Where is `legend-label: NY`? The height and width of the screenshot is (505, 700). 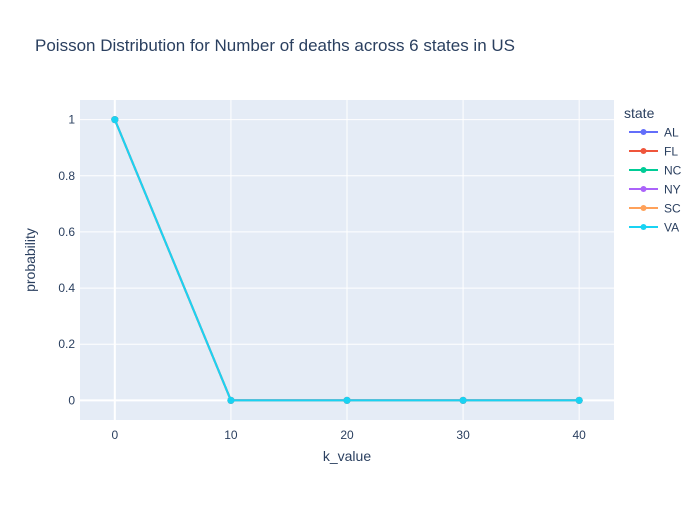 legend-label: NY is located at coordinates (672, 190).